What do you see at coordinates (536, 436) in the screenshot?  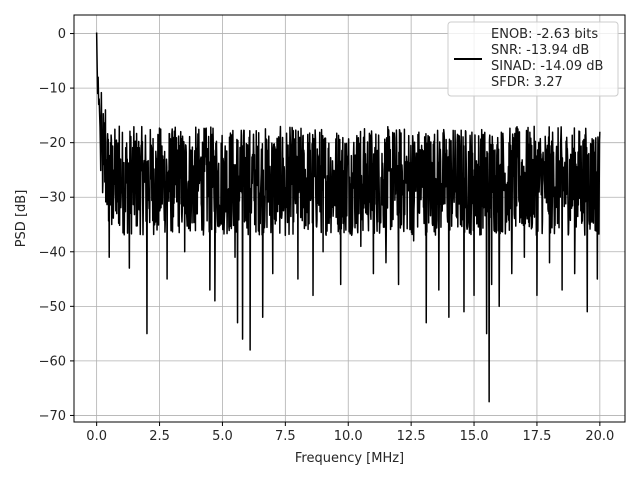 I see `x-tick-label: 17.5` at bounding box center [536, 436].